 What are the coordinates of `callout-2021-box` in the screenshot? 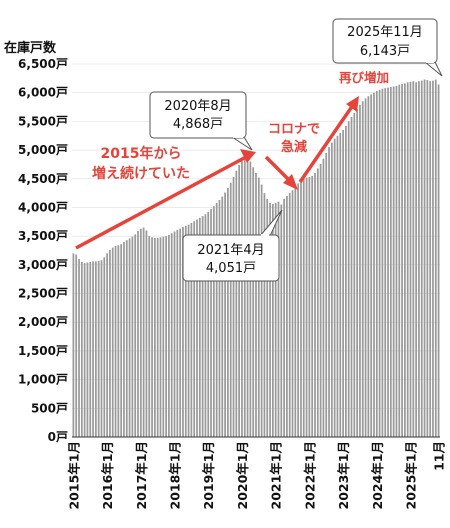 It's located at (231, 258).